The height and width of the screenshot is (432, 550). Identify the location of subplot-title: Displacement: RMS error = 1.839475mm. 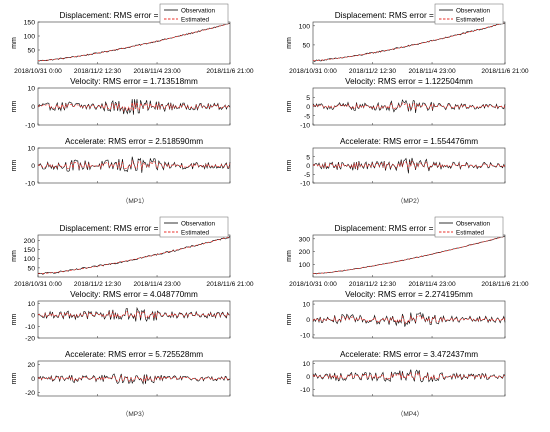
(408, 228).